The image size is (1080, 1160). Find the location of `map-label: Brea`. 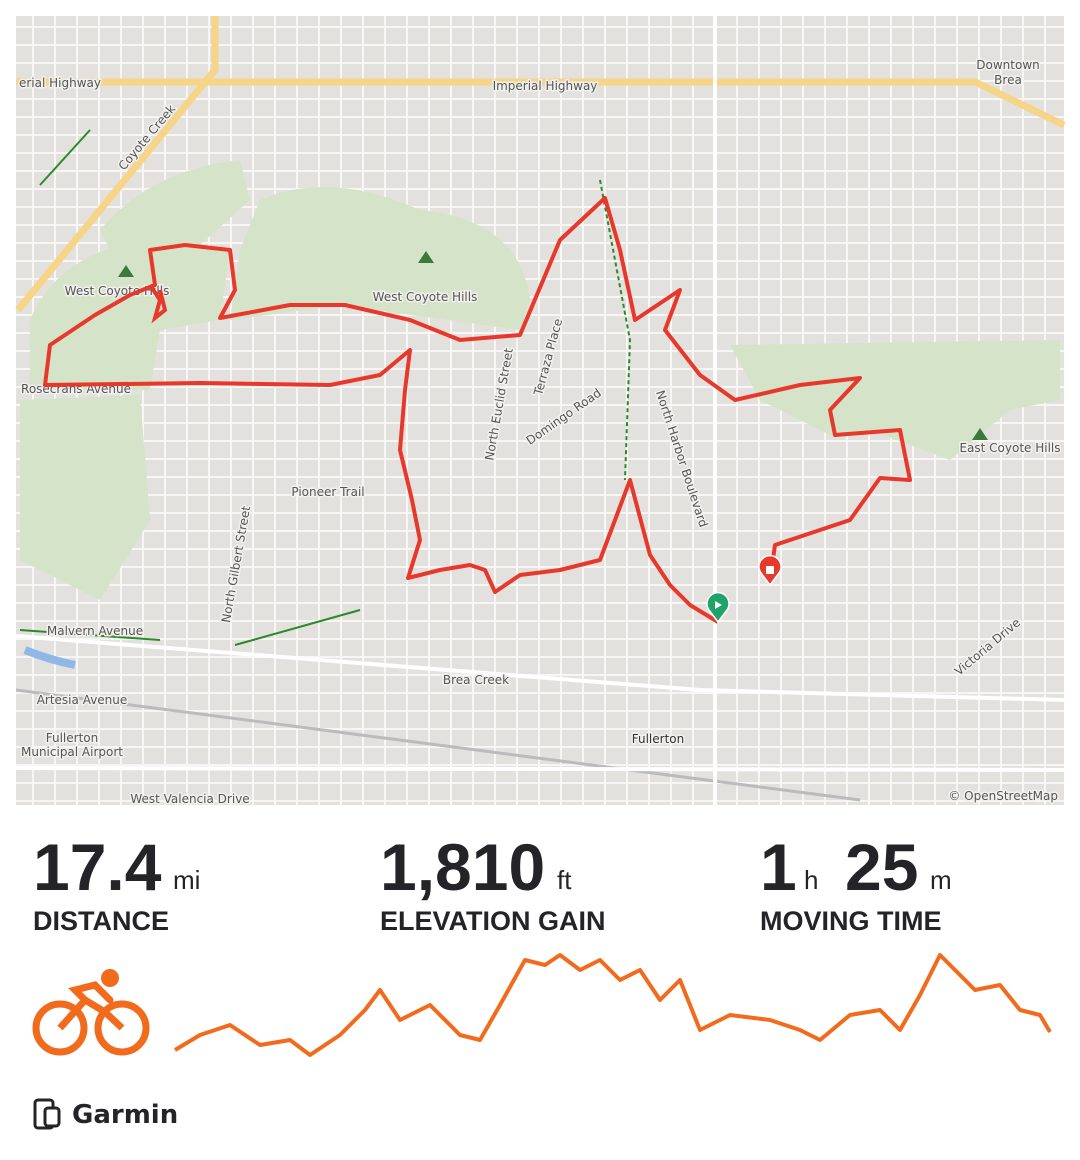

map-label: Brea is located at coordinates (1008, 80).